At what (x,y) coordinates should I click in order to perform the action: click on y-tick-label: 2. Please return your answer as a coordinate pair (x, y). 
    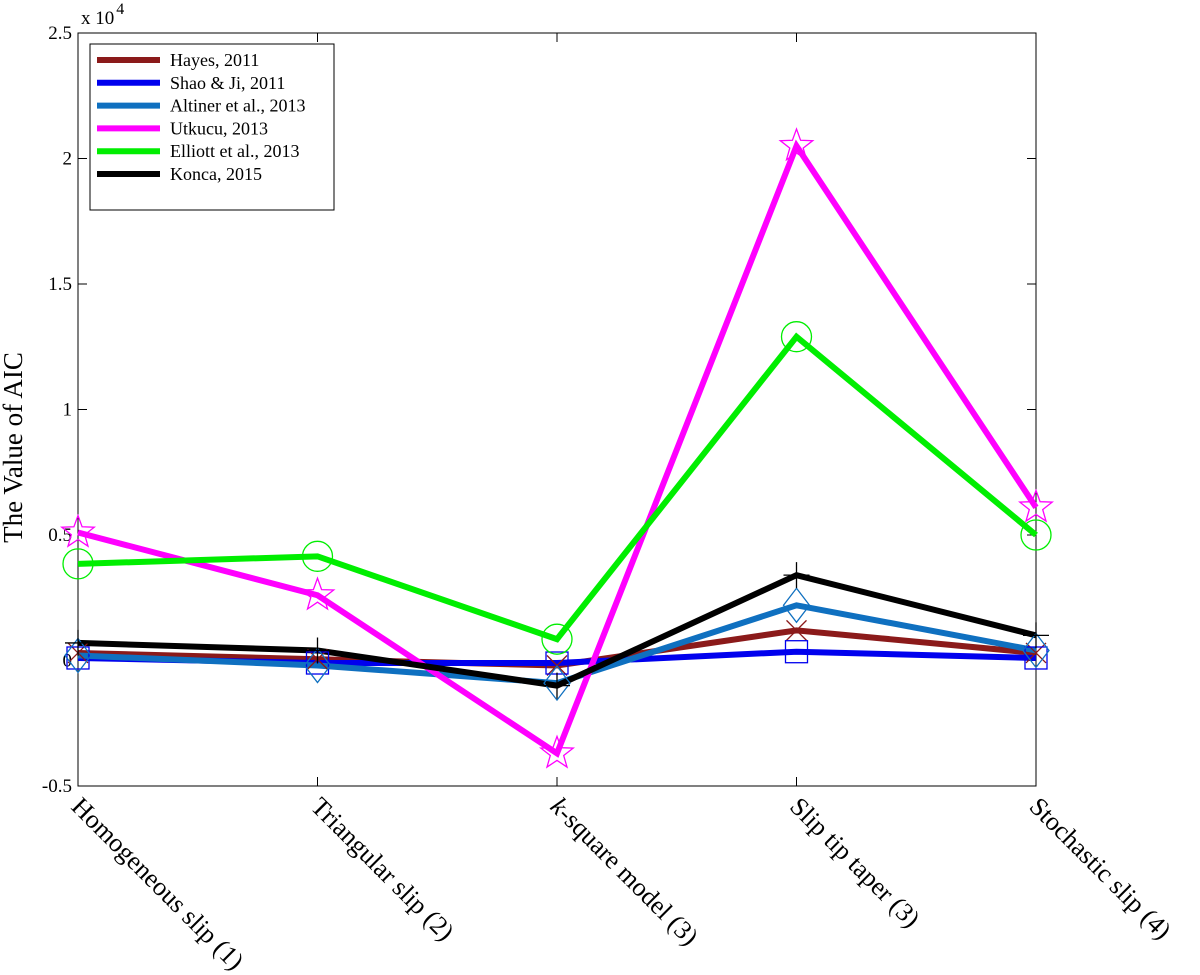
    Looking at the image, I should click on (68, 159).